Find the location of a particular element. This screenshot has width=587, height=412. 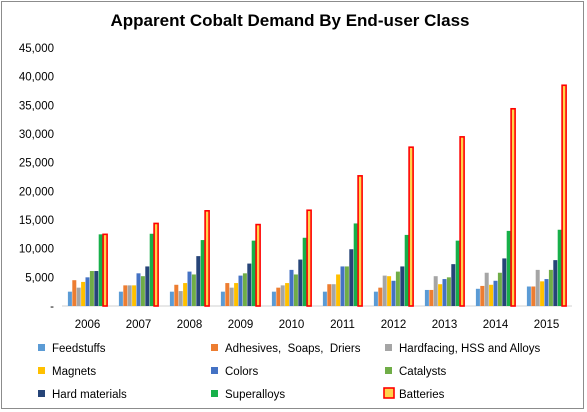

bar-catalysts-2011 is located at coordinates (346, 286).